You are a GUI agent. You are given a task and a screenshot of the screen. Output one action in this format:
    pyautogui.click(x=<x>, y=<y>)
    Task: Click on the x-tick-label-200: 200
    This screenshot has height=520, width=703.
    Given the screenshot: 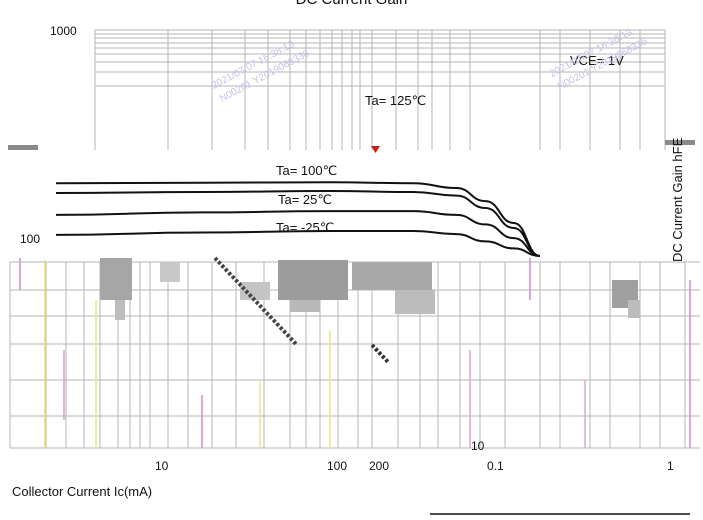 What is the action you would take?
    pyautogui.click(x=379, y=466)
    